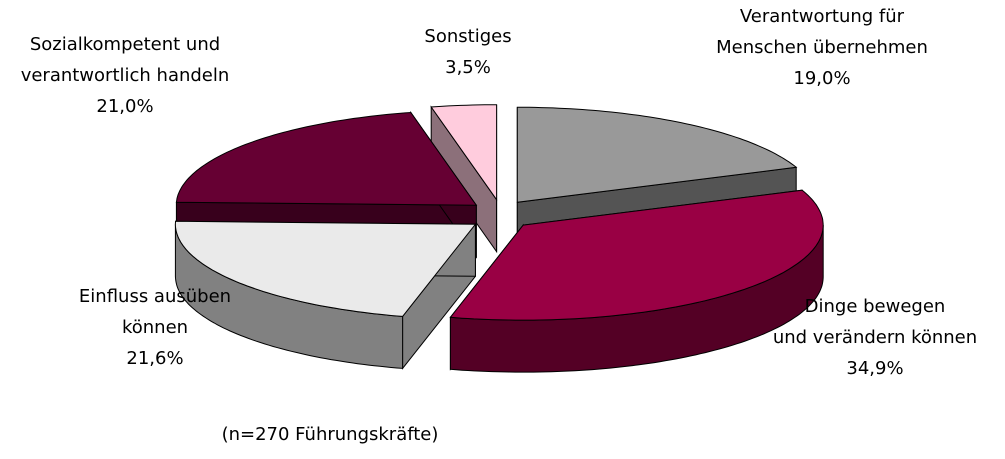 The height and width of the screenshot is (459, 1005). What do you see at coordinates (467, 36) in the screenshot?
I see `category-label: Sonstiges` at bounding box center [467, 36].